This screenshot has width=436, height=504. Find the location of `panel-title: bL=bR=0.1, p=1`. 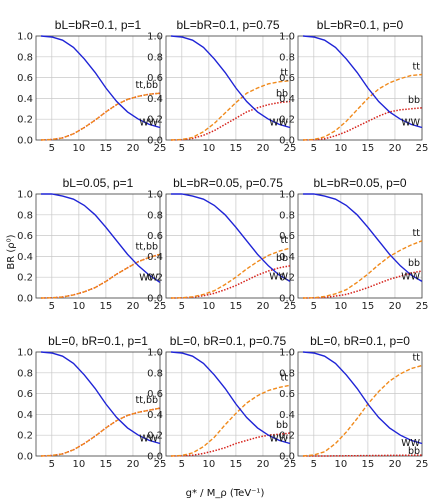

panel-title: bL=bR=0.1, p=1 is located at coordinates (98, 25).